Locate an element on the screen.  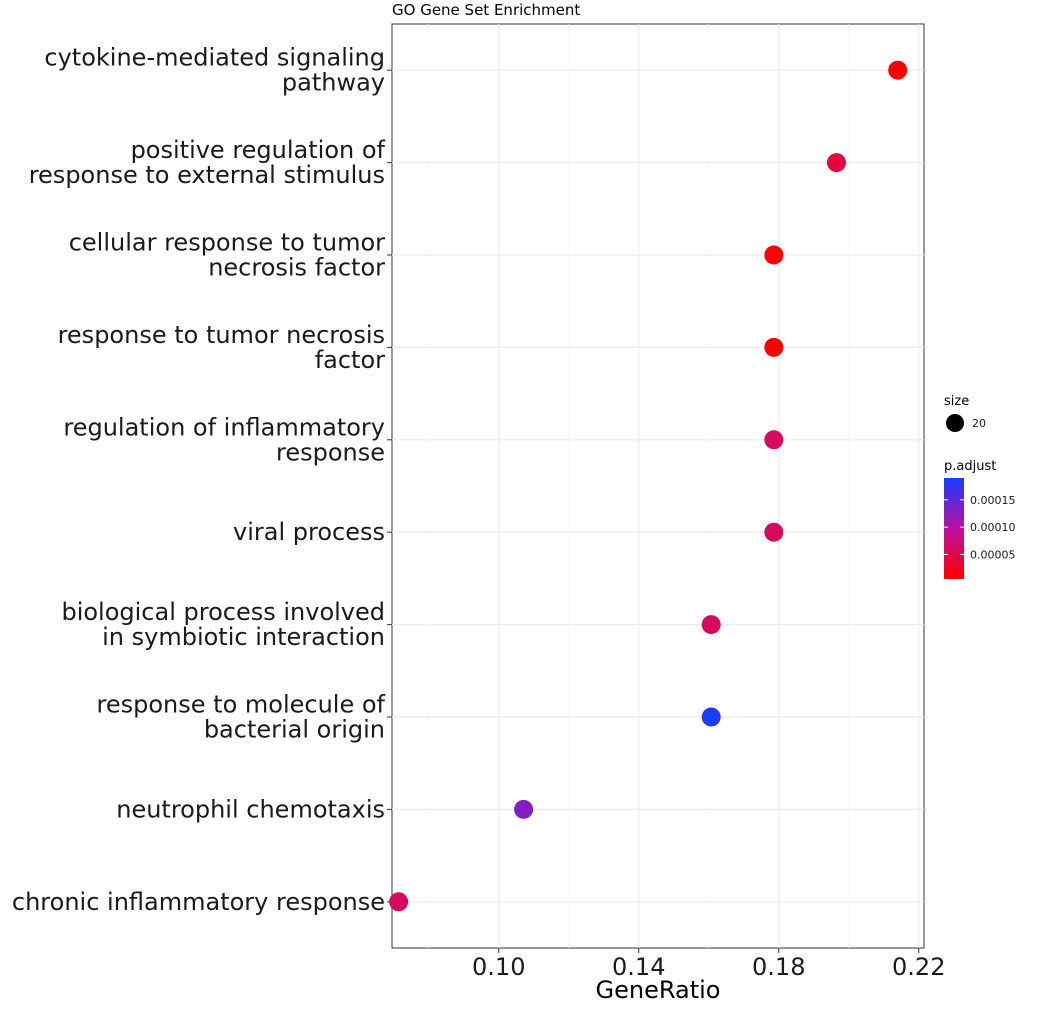
x-axis-title: GeneRatio is located at coordinates (658, 990).